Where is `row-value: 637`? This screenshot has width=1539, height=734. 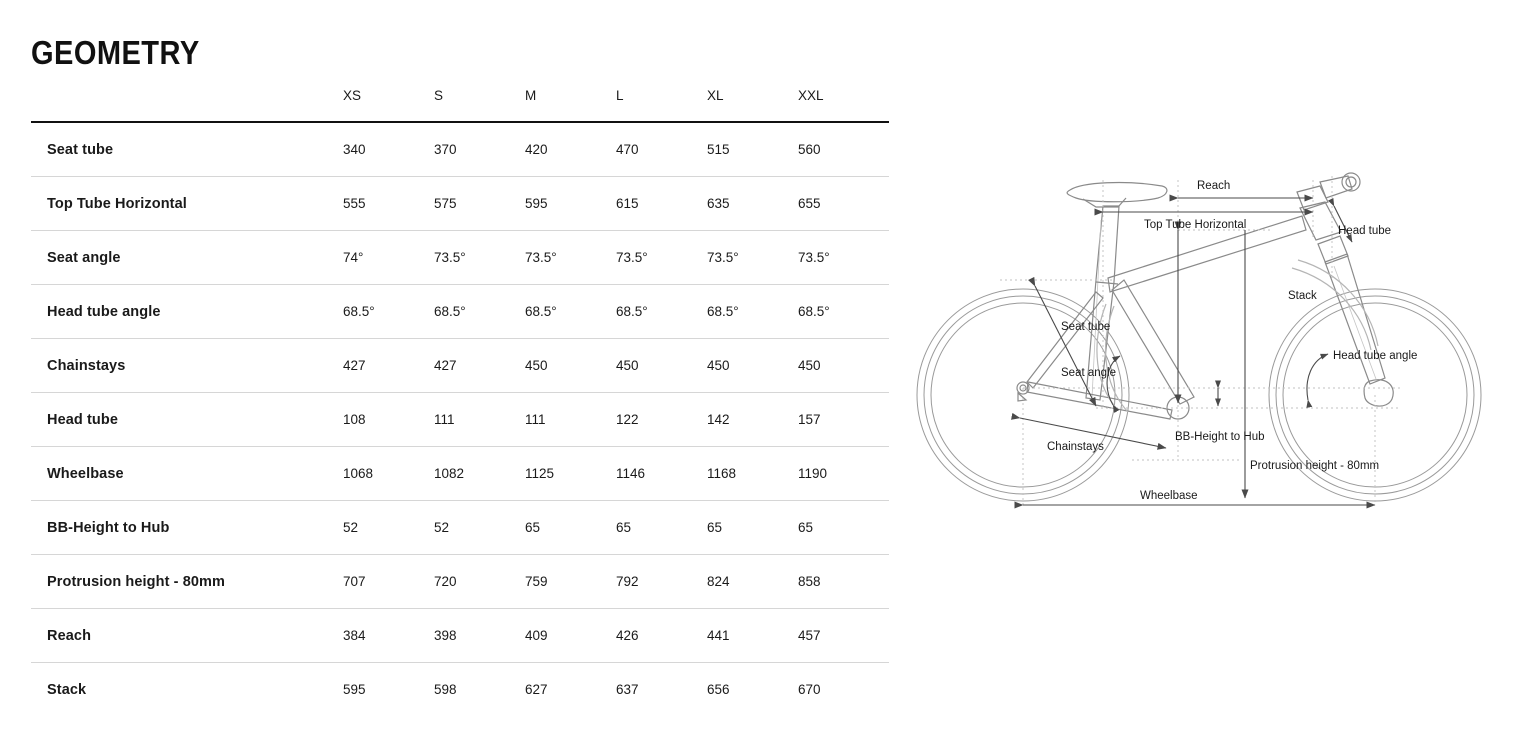
row-value: 637 is located at coordinates (661, 689).